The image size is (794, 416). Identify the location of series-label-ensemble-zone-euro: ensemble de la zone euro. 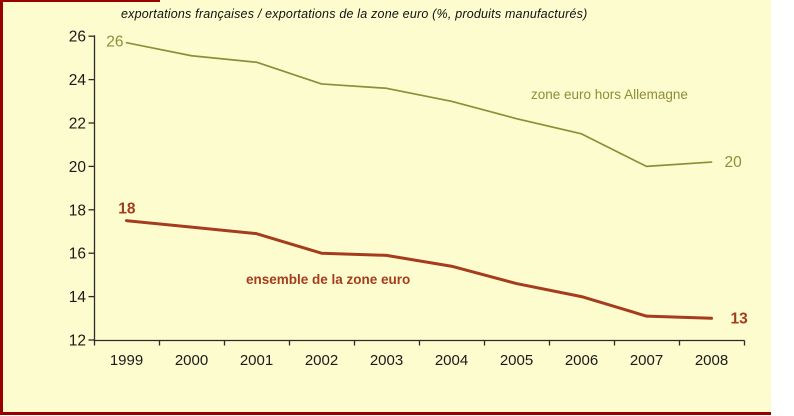
(328, 279).